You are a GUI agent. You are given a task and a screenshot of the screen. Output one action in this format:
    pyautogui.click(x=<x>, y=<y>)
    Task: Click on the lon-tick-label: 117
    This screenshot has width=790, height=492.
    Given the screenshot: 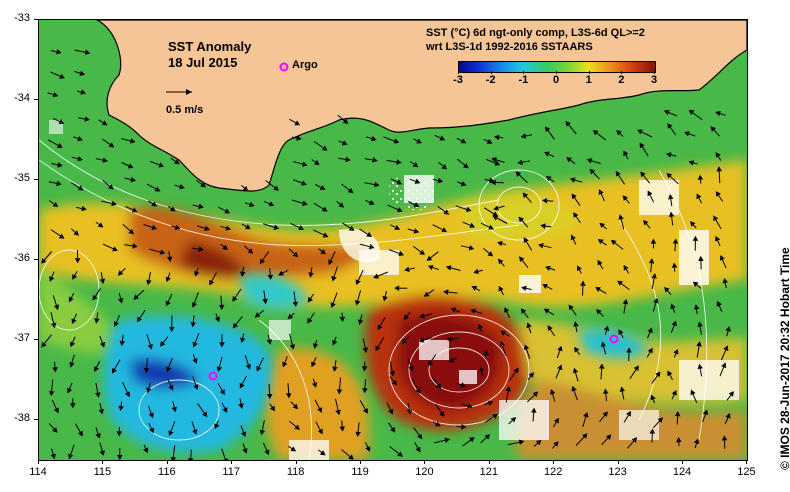 What is the action you would take?
    pyautogui.click(x=231, y=472)
    